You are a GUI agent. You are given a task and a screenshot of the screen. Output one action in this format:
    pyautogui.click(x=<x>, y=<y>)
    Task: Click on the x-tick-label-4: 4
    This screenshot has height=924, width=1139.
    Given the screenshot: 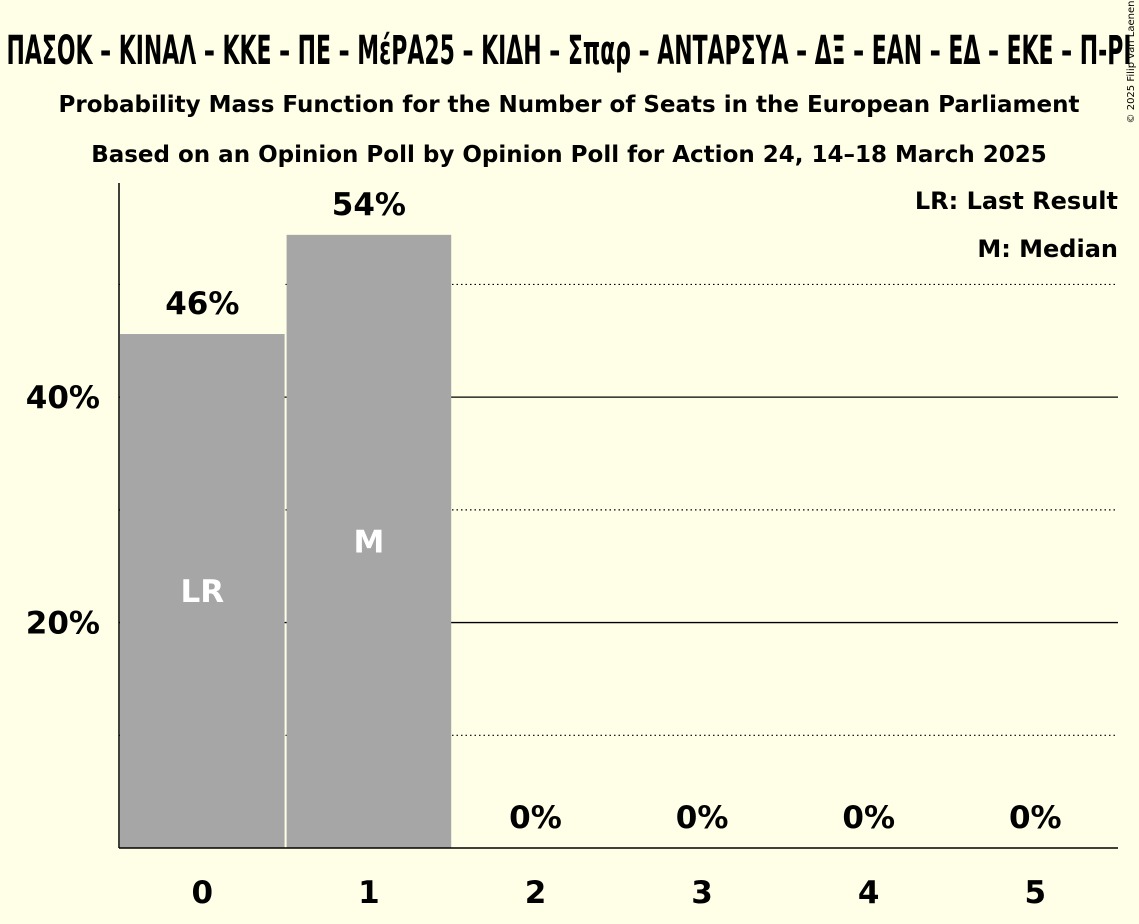 What is the action you would take?
    pyautogui.click(x=869, y=893)
    